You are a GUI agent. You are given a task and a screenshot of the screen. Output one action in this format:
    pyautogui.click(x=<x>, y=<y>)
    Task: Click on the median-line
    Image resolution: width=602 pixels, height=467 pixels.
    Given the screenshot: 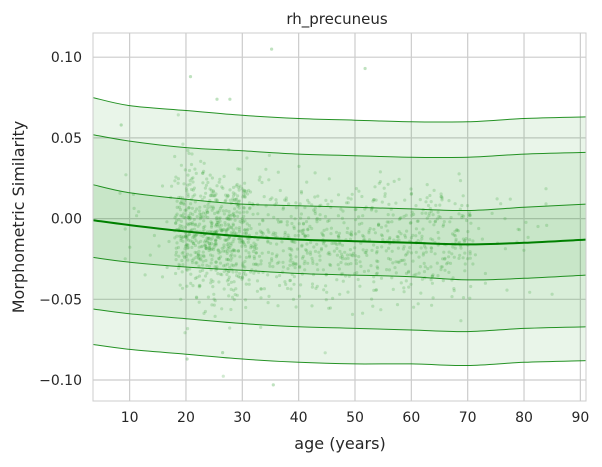 What is the action you would take?
    pyautogui.click(x=339, y=232)
    